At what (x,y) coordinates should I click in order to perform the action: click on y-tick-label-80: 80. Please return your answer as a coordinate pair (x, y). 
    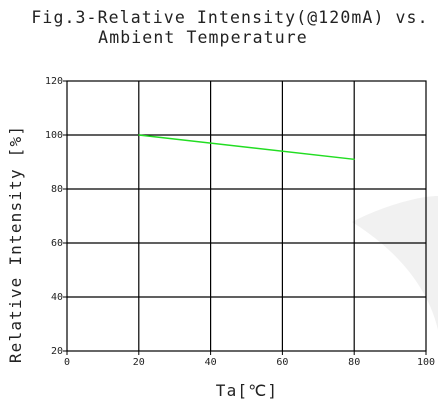
    Looking at the image, I should click on (57, 189).